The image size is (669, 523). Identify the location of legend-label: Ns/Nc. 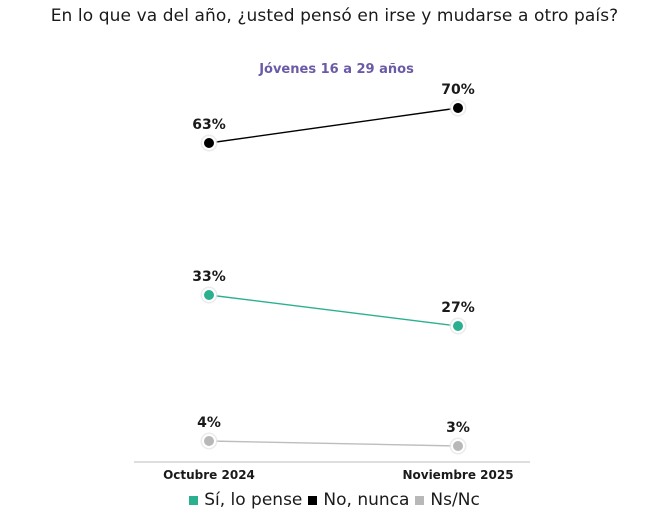
(455, 500).